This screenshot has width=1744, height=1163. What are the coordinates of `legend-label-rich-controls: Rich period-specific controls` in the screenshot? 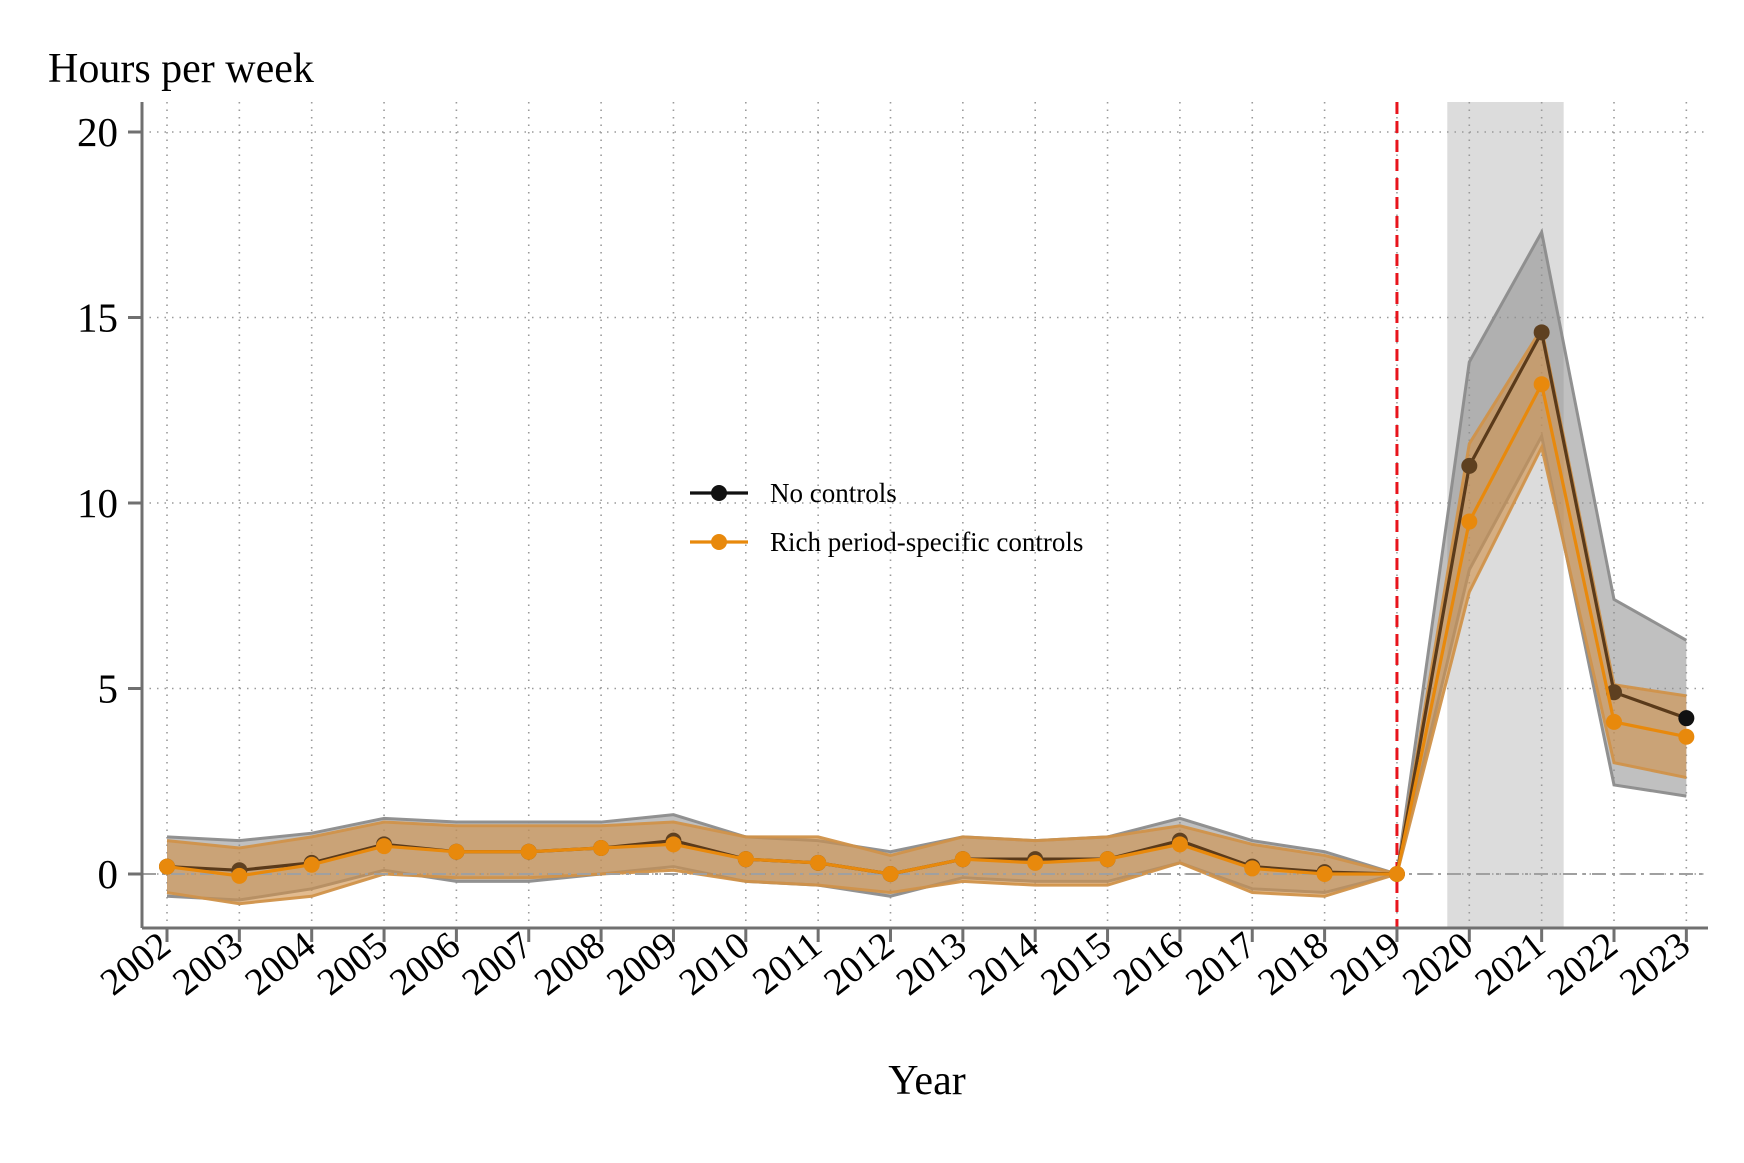 It's located at (926, 542).